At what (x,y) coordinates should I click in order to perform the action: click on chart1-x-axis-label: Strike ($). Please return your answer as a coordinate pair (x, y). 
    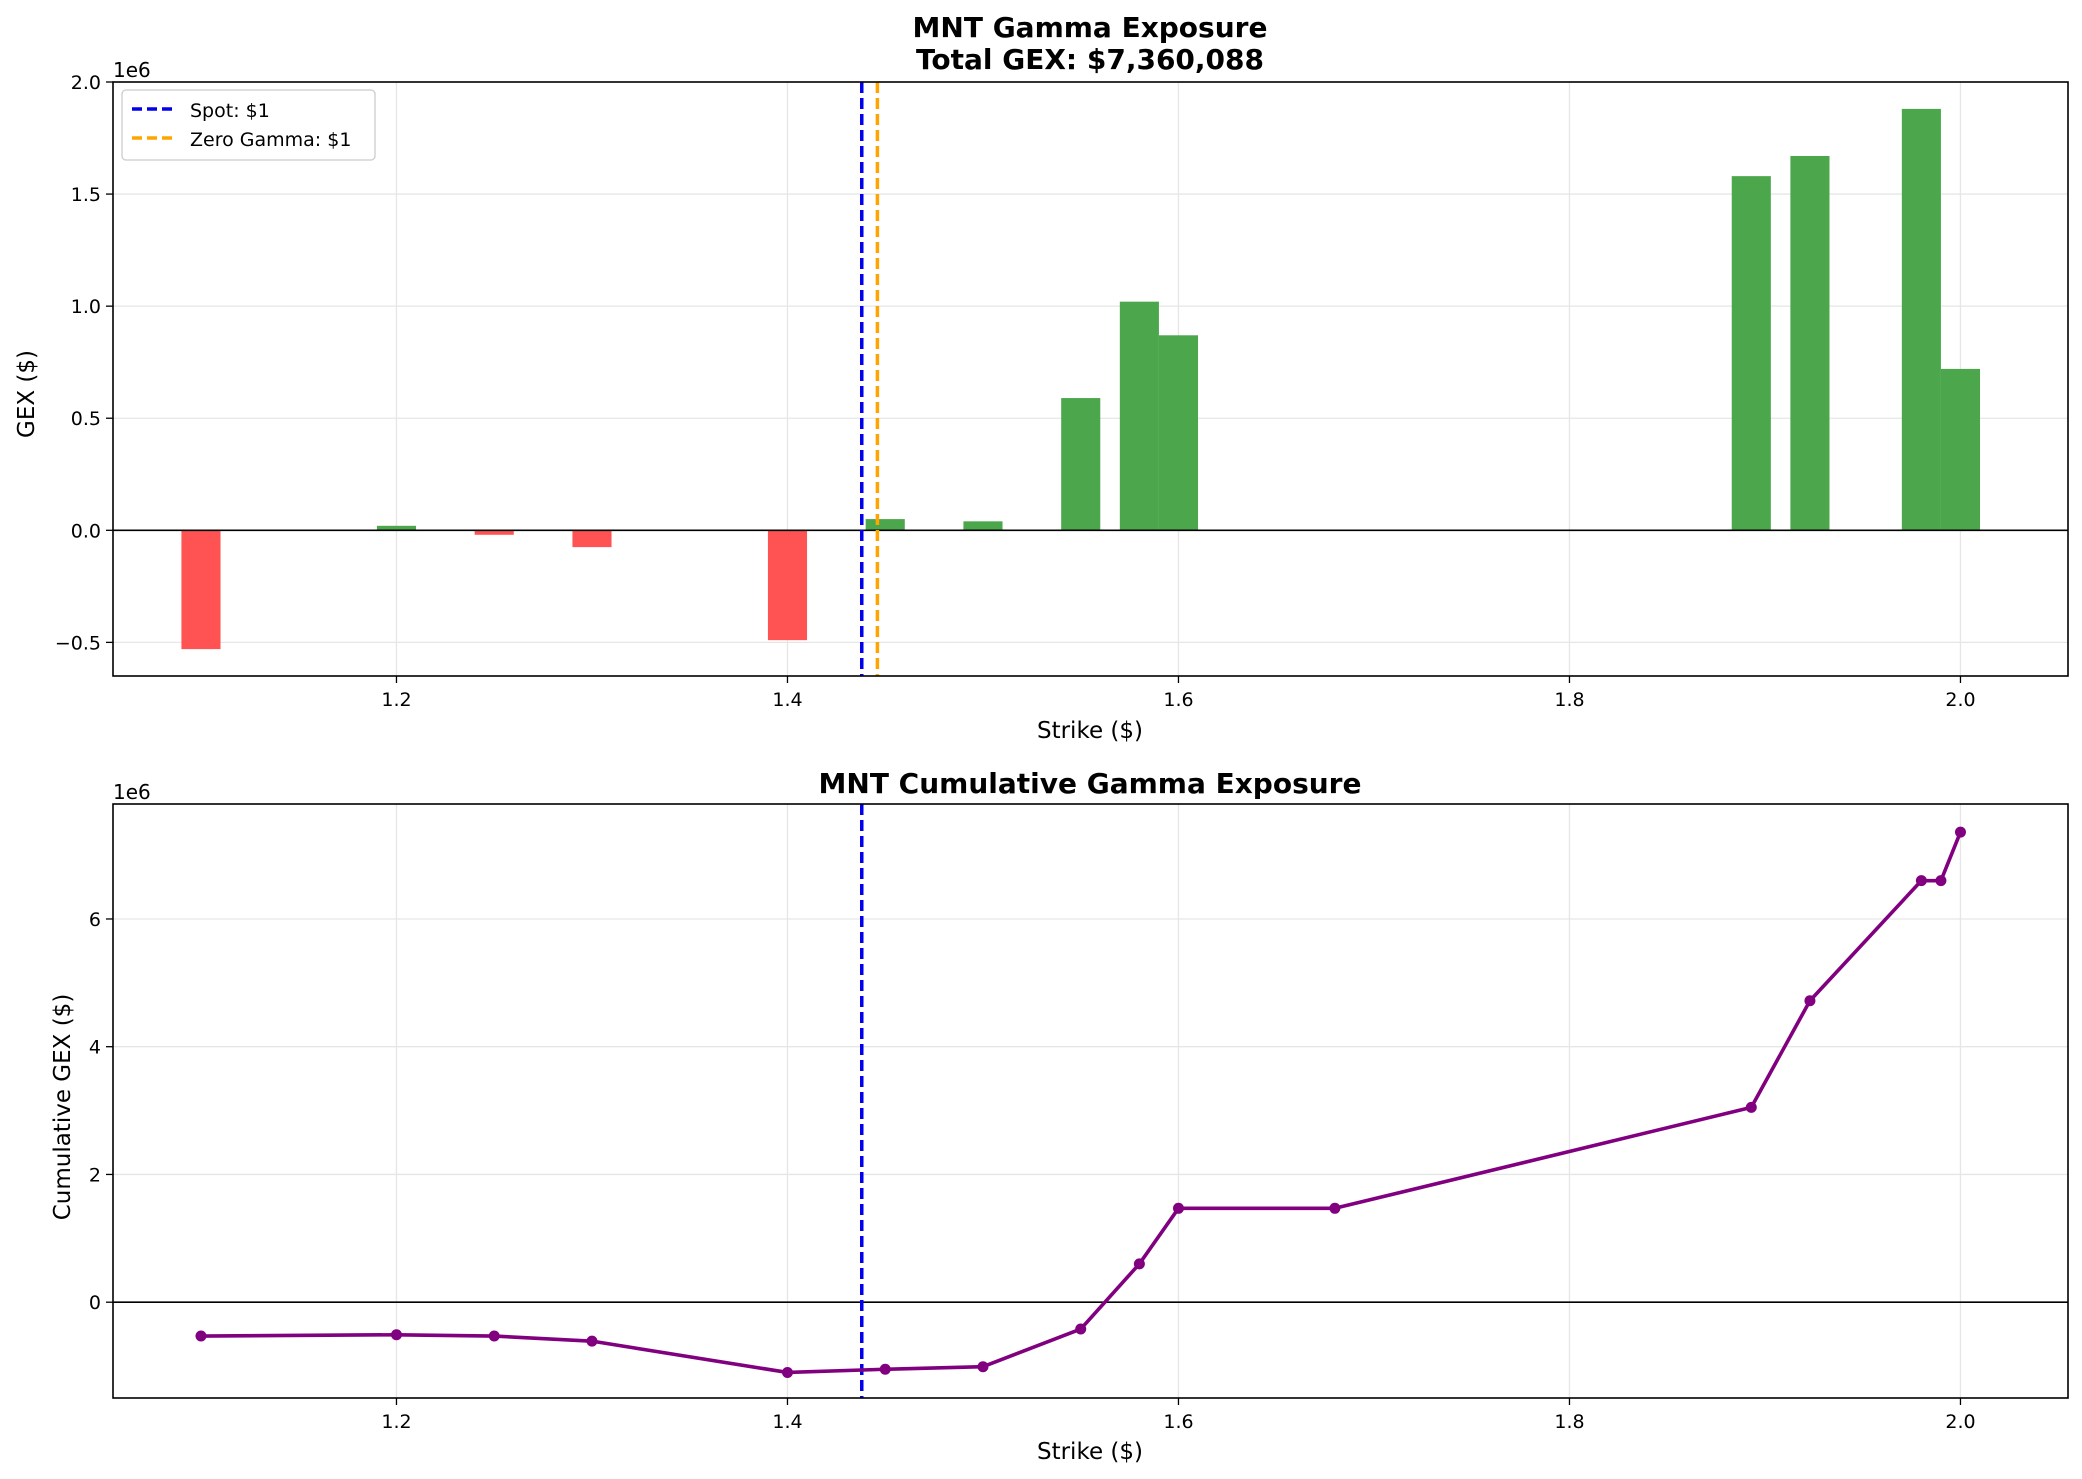
    Looking at the image, I should click on (1090, 731).